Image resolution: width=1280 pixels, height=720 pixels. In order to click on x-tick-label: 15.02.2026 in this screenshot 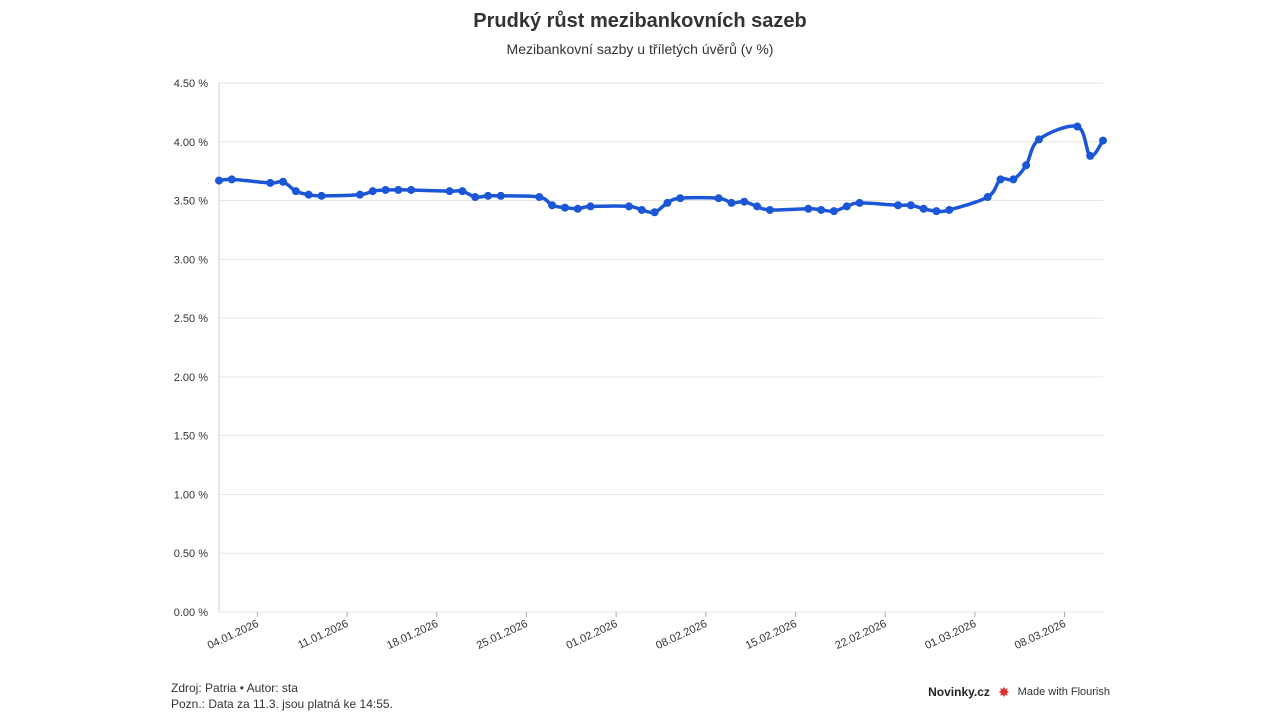, I will do `click(771, 635)`.